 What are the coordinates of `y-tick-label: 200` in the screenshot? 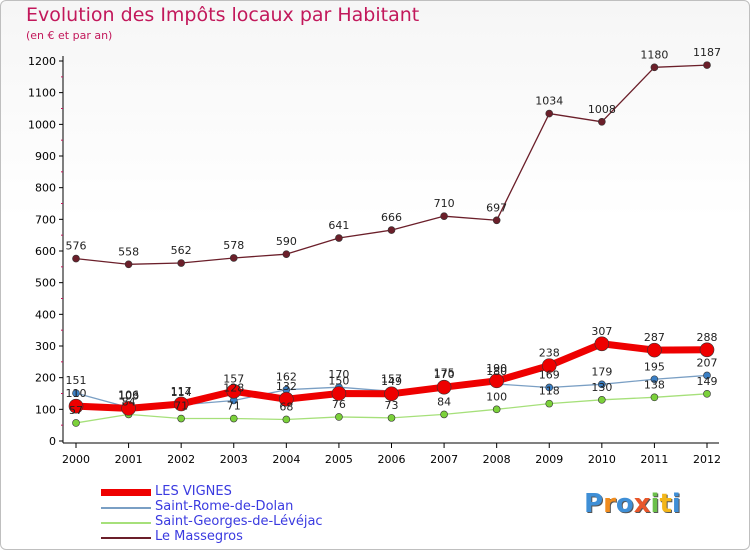 It's located at (45, 378).